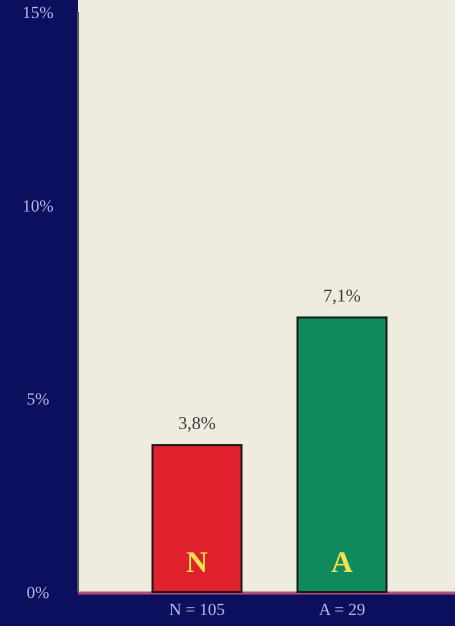  I want to click on y-tick-label: 15%, so click(38, 12).